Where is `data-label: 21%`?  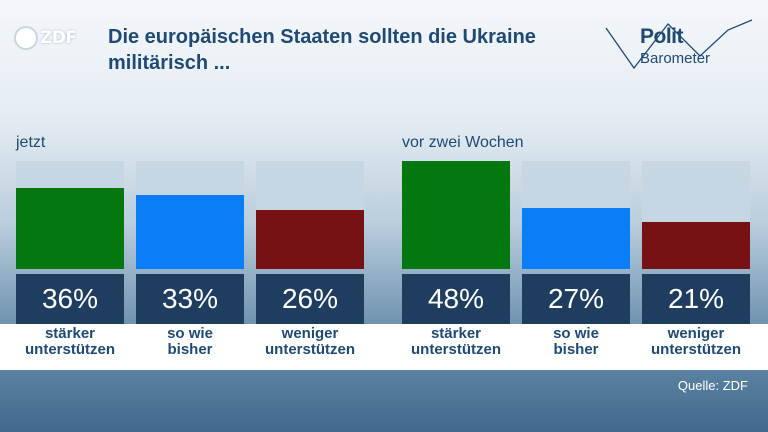
data-label: 21% is located at coordinates (696, 299).